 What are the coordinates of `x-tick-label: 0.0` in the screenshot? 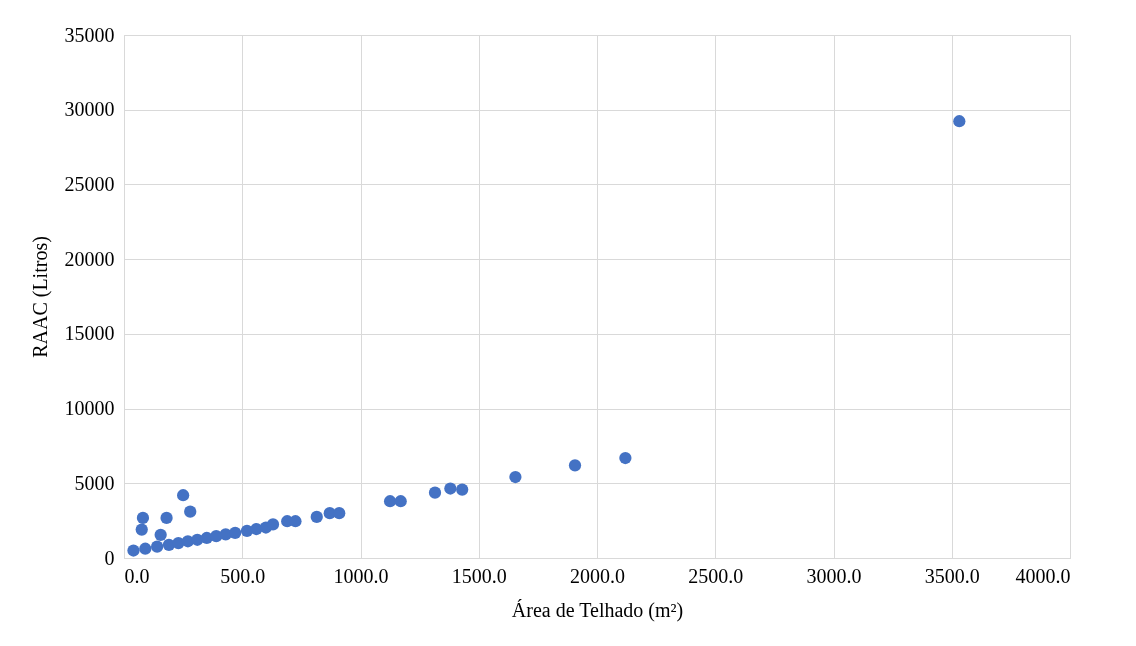 It's located at (137, 575).